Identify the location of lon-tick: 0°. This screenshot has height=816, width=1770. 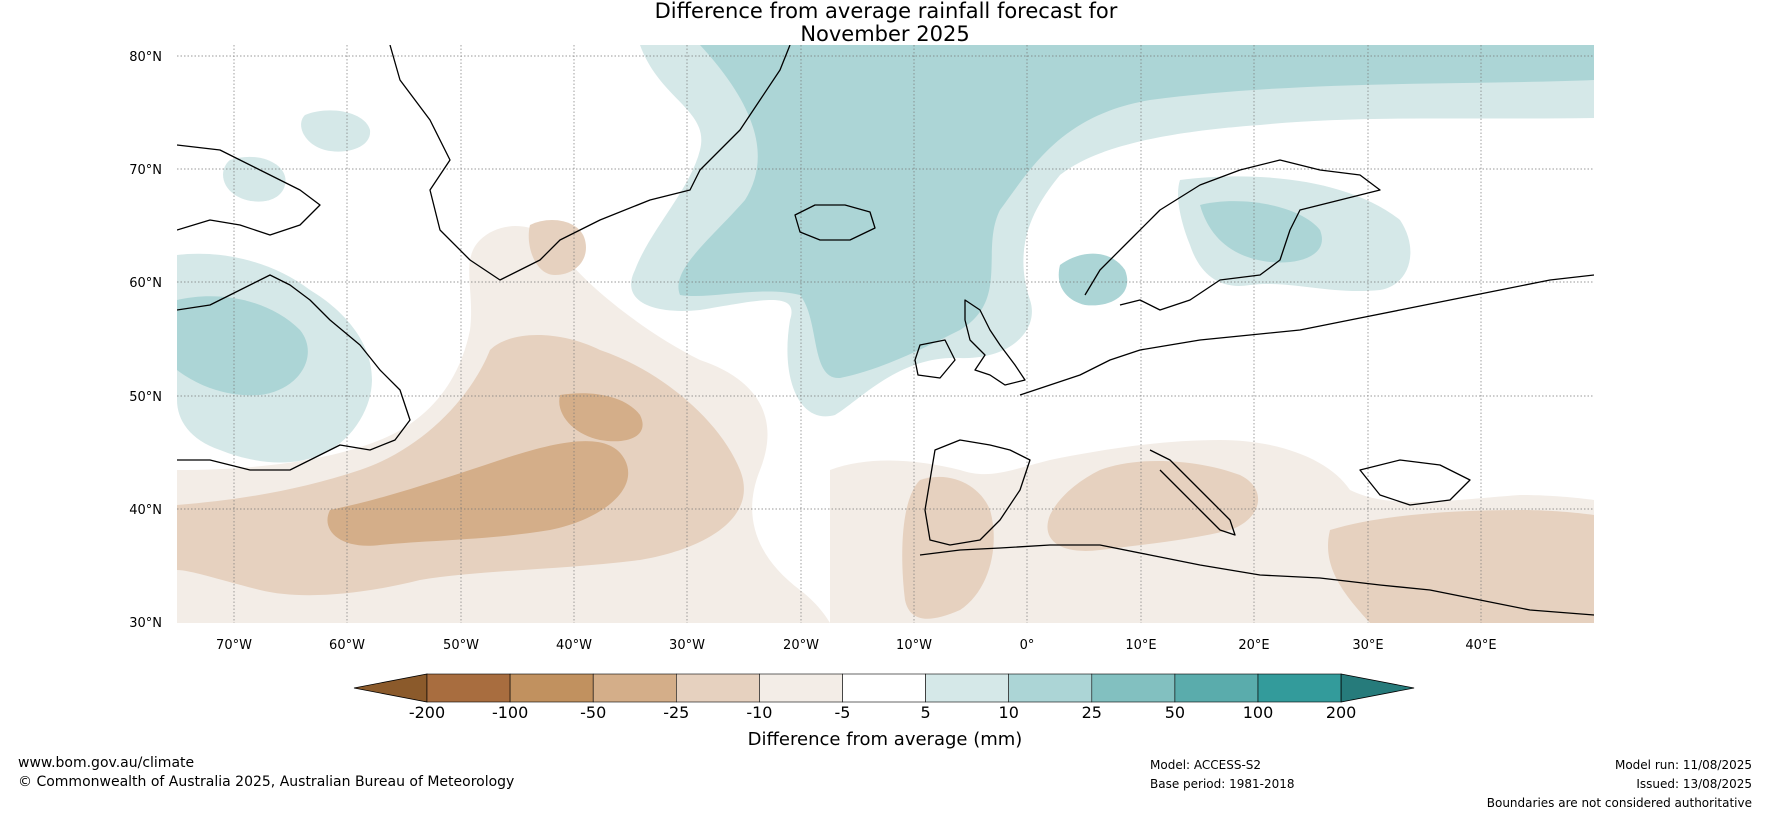
(1027, 645).